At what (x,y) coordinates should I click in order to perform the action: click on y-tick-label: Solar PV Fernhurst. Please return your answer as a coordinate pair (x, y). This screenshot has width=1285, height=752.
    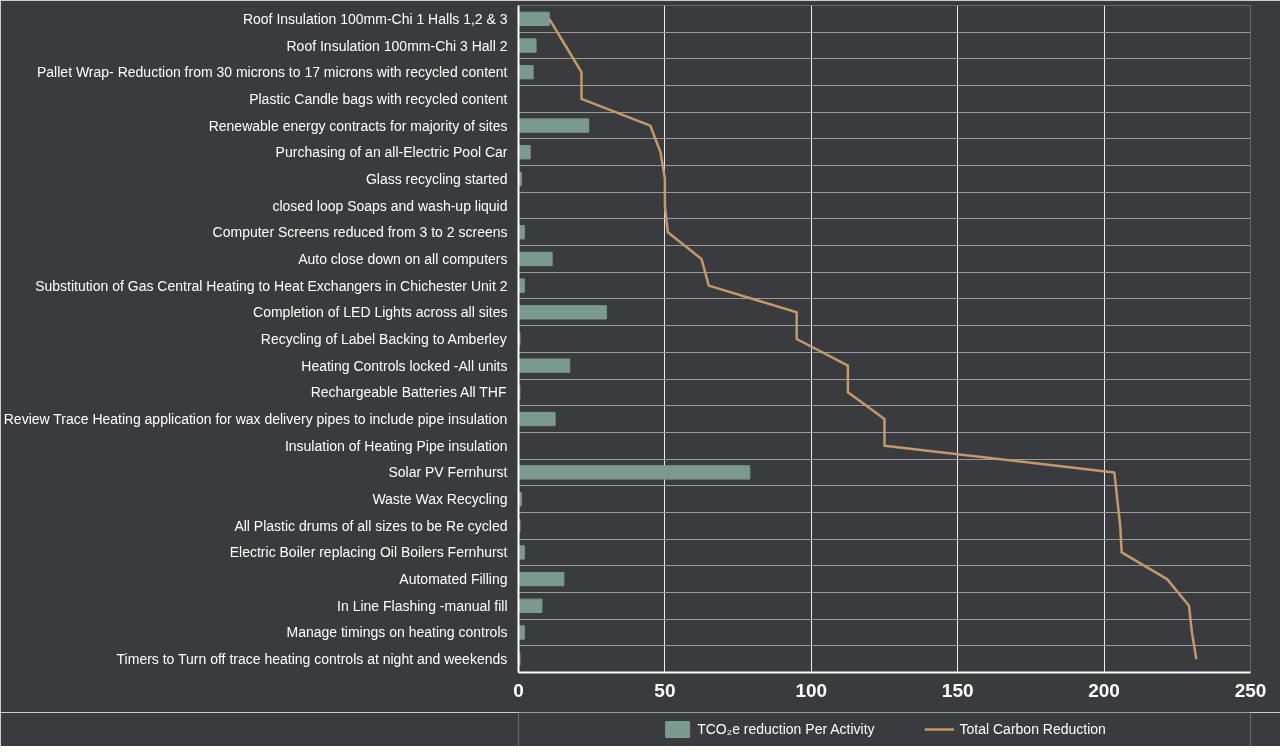
    Looking at the image, I should click on (448, 472).